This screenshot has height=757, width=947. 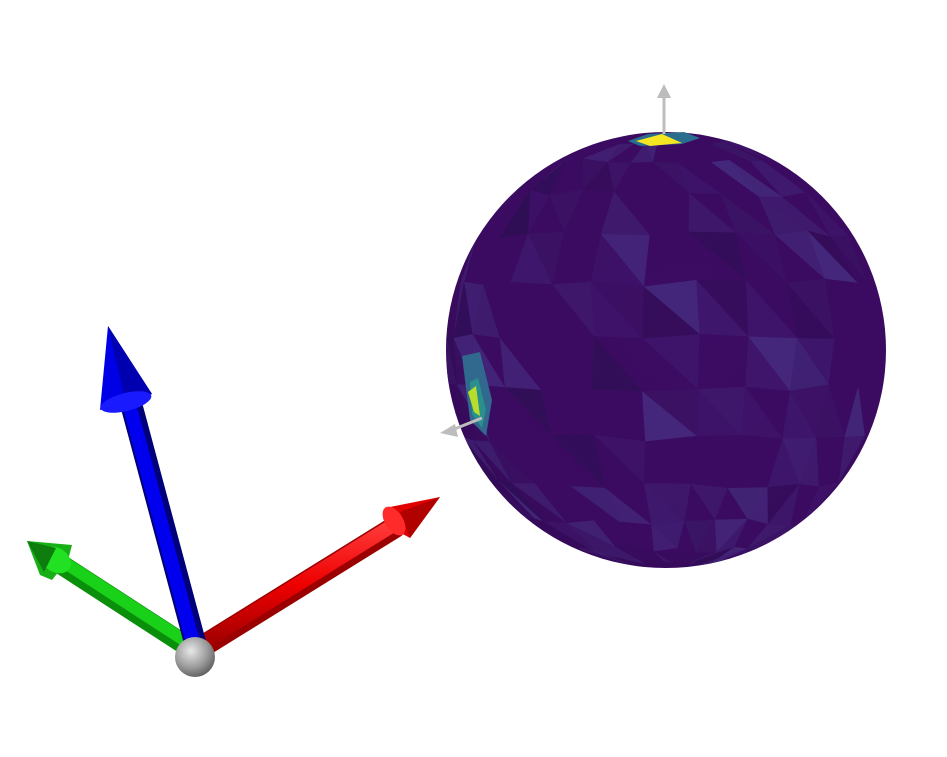 What do you see at coordinates (314, 578) in the screenshot?
I see `x-axis-arrow` at bounding box center [314, 578].